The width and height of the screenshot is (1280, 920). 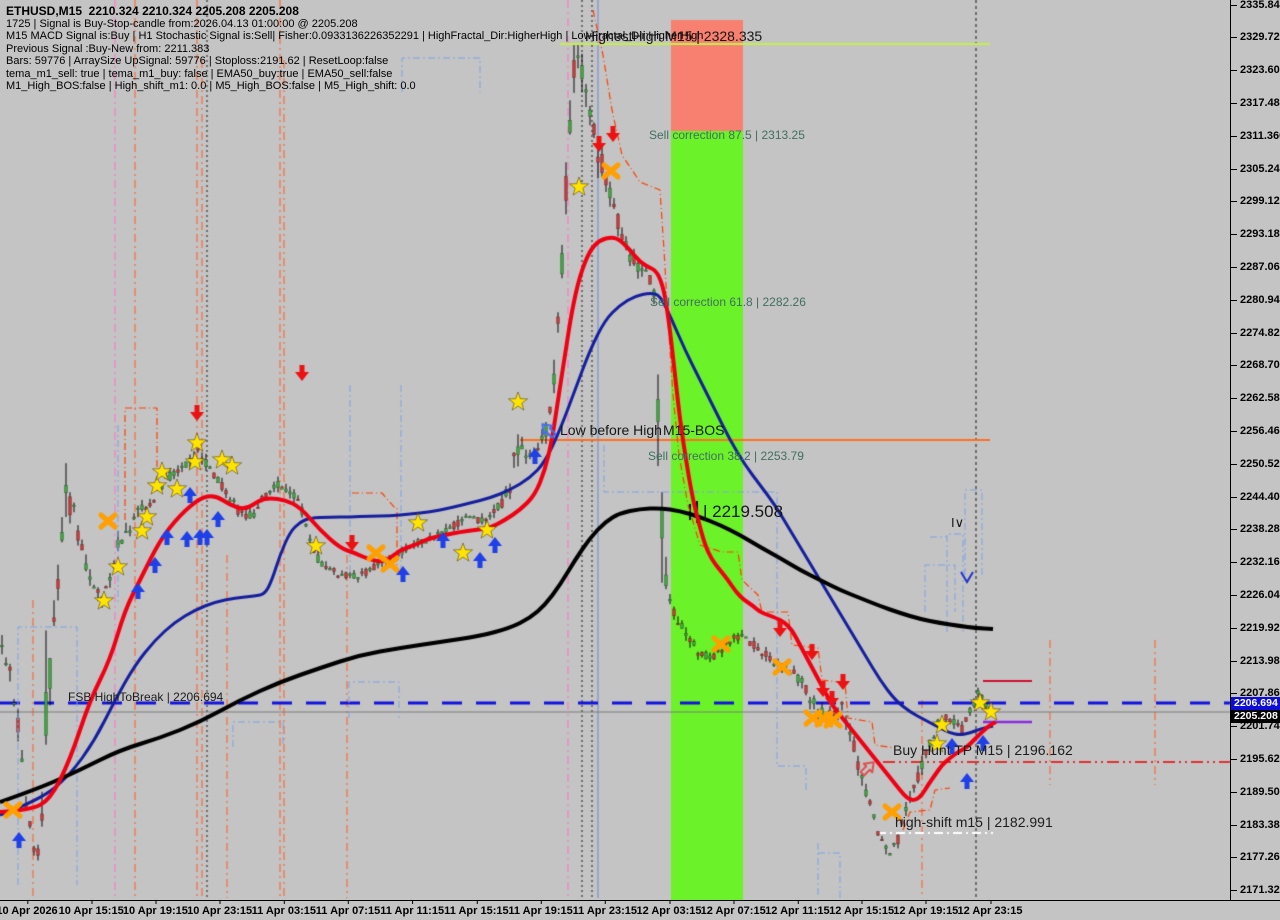 I want to click on price-tick-label: 2171.320, so click(x=1255, y=890).